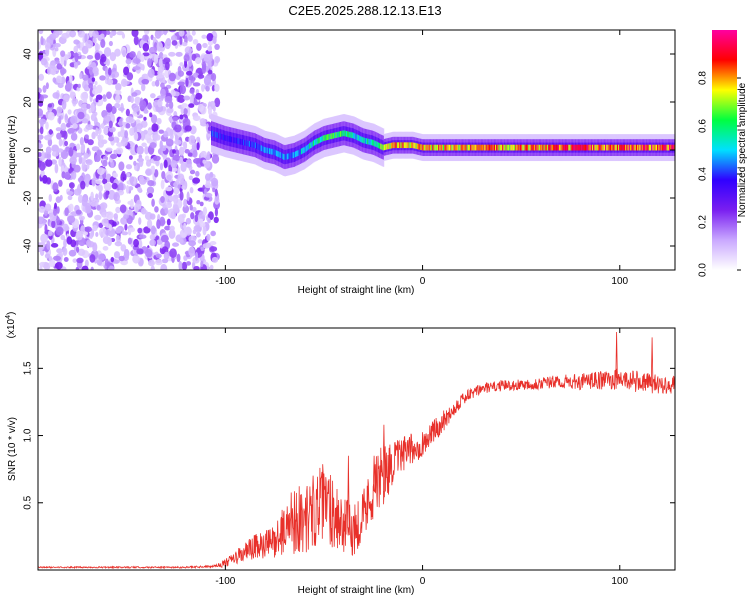 This screenshot has width=750, height=600. Describe the element at coordinates (28, 197) in the screenshot. I see `spectrogram-y-tick-label: -20` at that location.